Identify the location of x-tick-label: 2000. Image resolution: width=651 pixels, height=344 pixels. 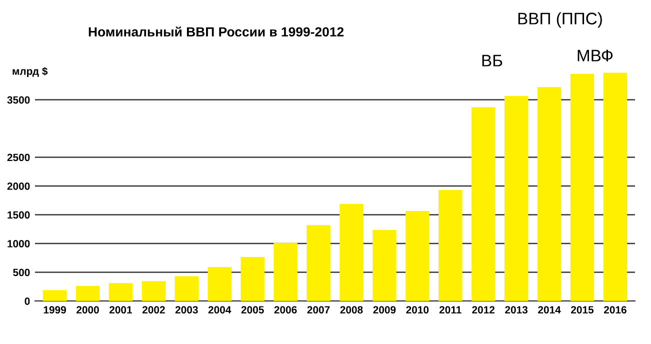
(87, 310).